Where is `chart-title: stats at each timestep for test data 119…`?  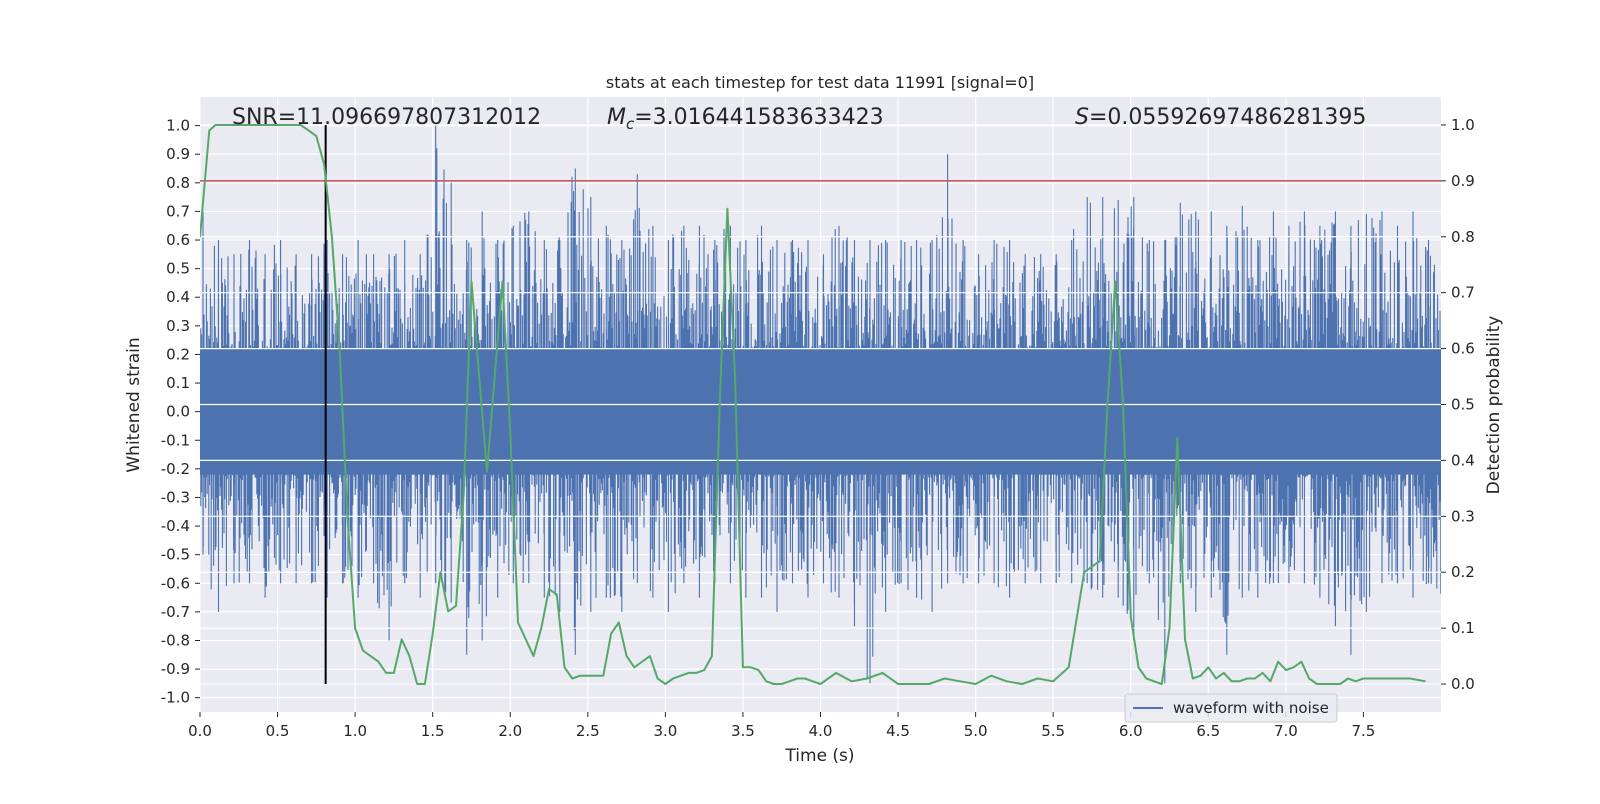 chart-title: stats at each timestep for test data 119… is located at coordinates (820, 82).